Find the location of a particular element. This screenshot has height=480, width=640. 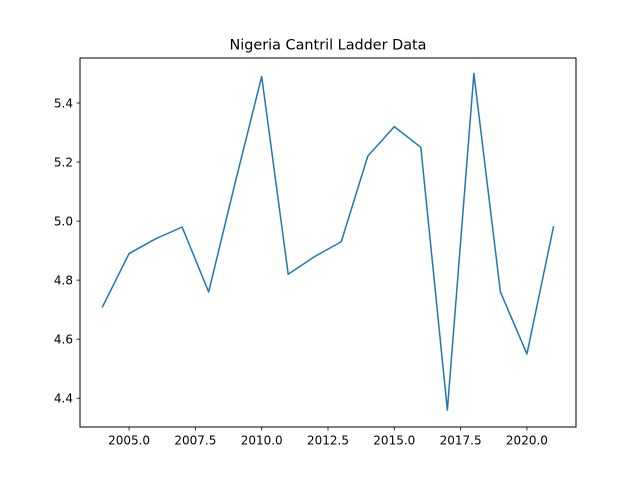

x-tick-label: 2007.5 is located at coordinates (195, 441).